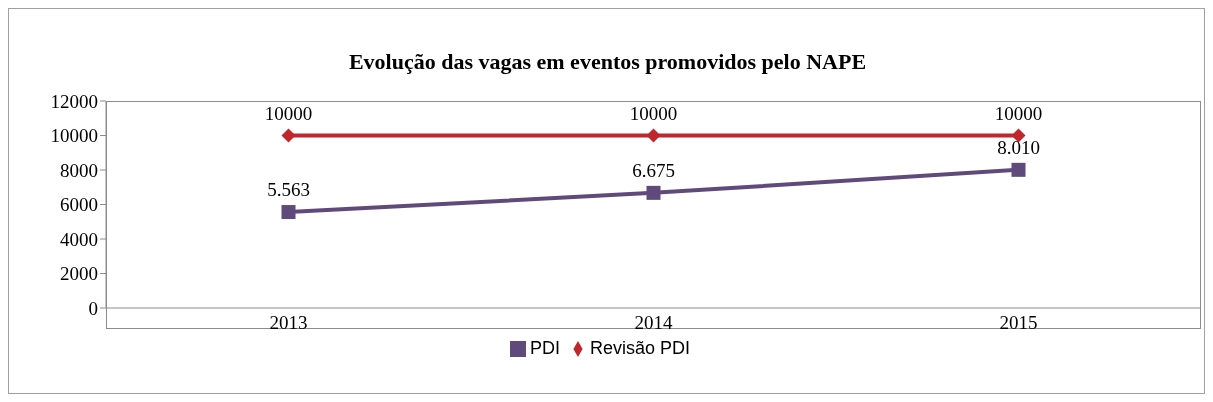 The width and height of the screenshot is (1213, 402). What do you see at coordinates (1018, 147) in the screenshot?
I see `data-label: 8.010` at bounding box center [1018, 147].